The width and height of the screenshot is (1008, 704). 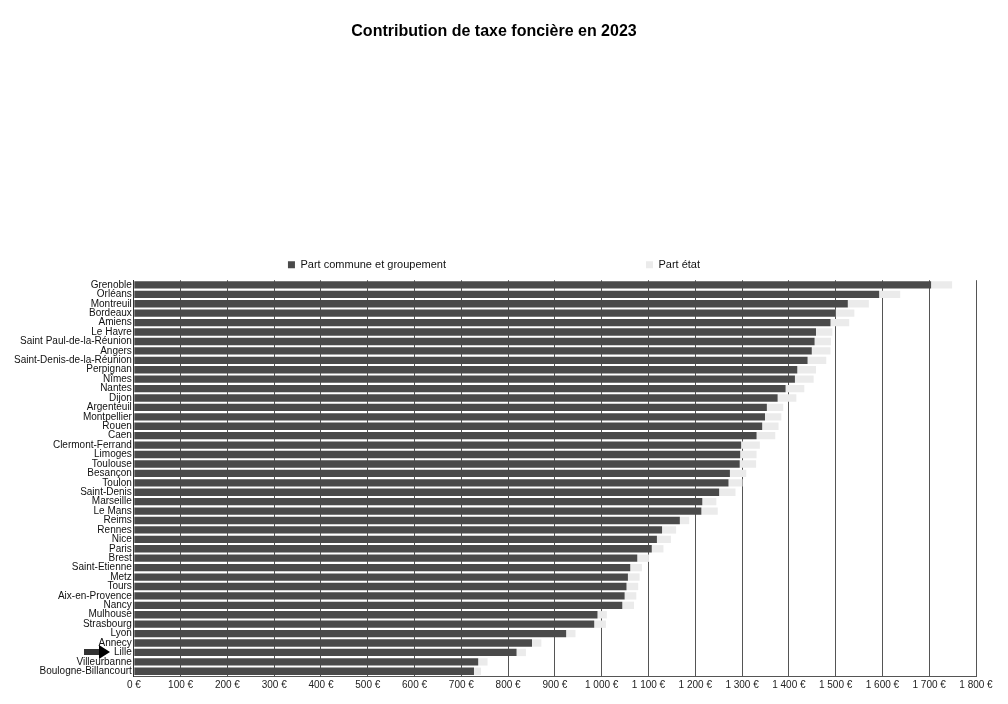 I want to click on x-tick-label: 400 €, so click(x=321, y=684).